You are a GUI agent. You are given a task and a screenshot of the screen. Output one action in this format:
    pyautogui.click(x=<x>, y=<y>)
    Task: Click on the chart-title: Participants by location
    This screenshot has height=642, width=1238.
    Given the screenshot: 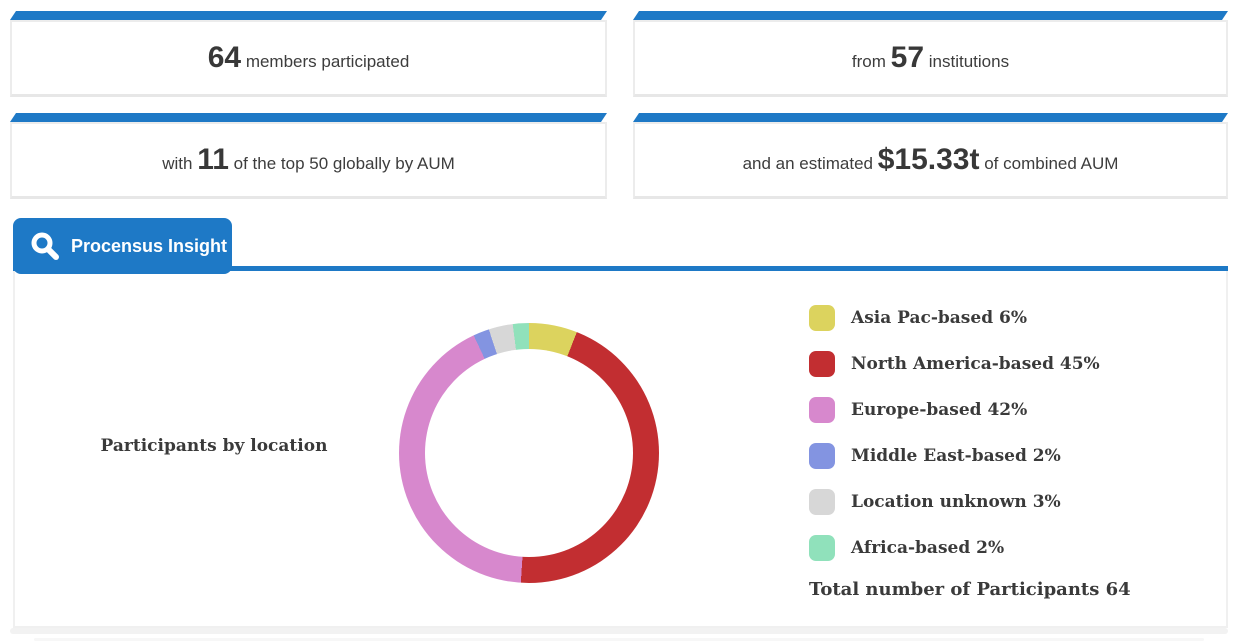 What is the action you would take?
    pyautogui.click(x=214, y=446)
    